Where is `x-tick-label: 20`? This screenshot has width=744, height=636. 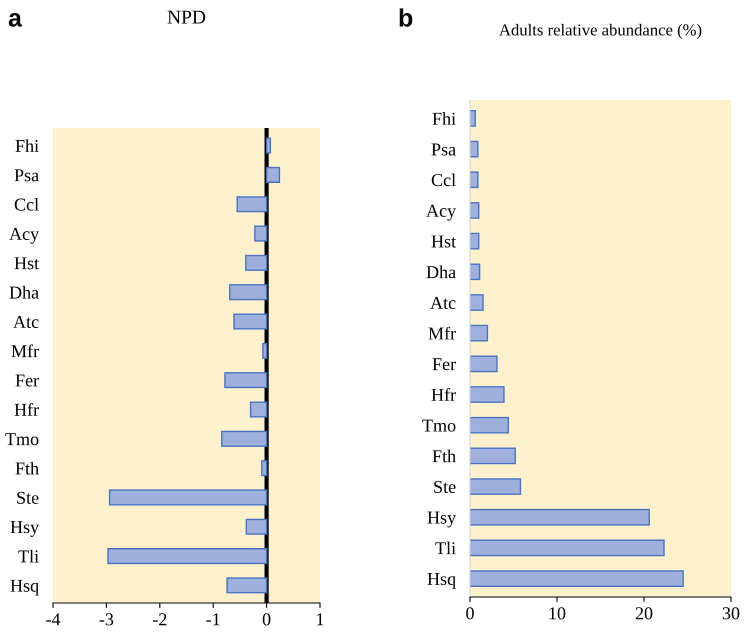 x-tick-label: 20 is located at coordinates (644, 613).